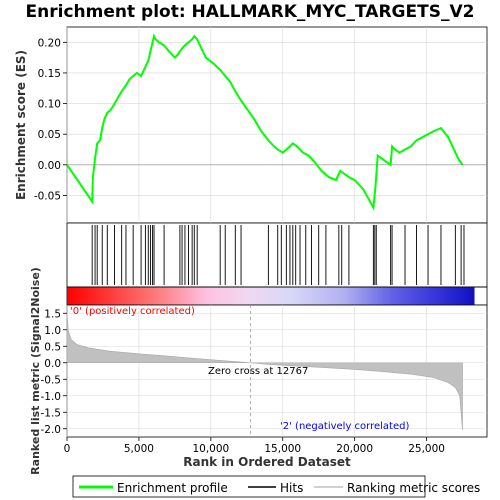 The height and width of the screenshot is (500, 500). I want to click on metric-y-tick-label: -0.5, so click(51, 380).